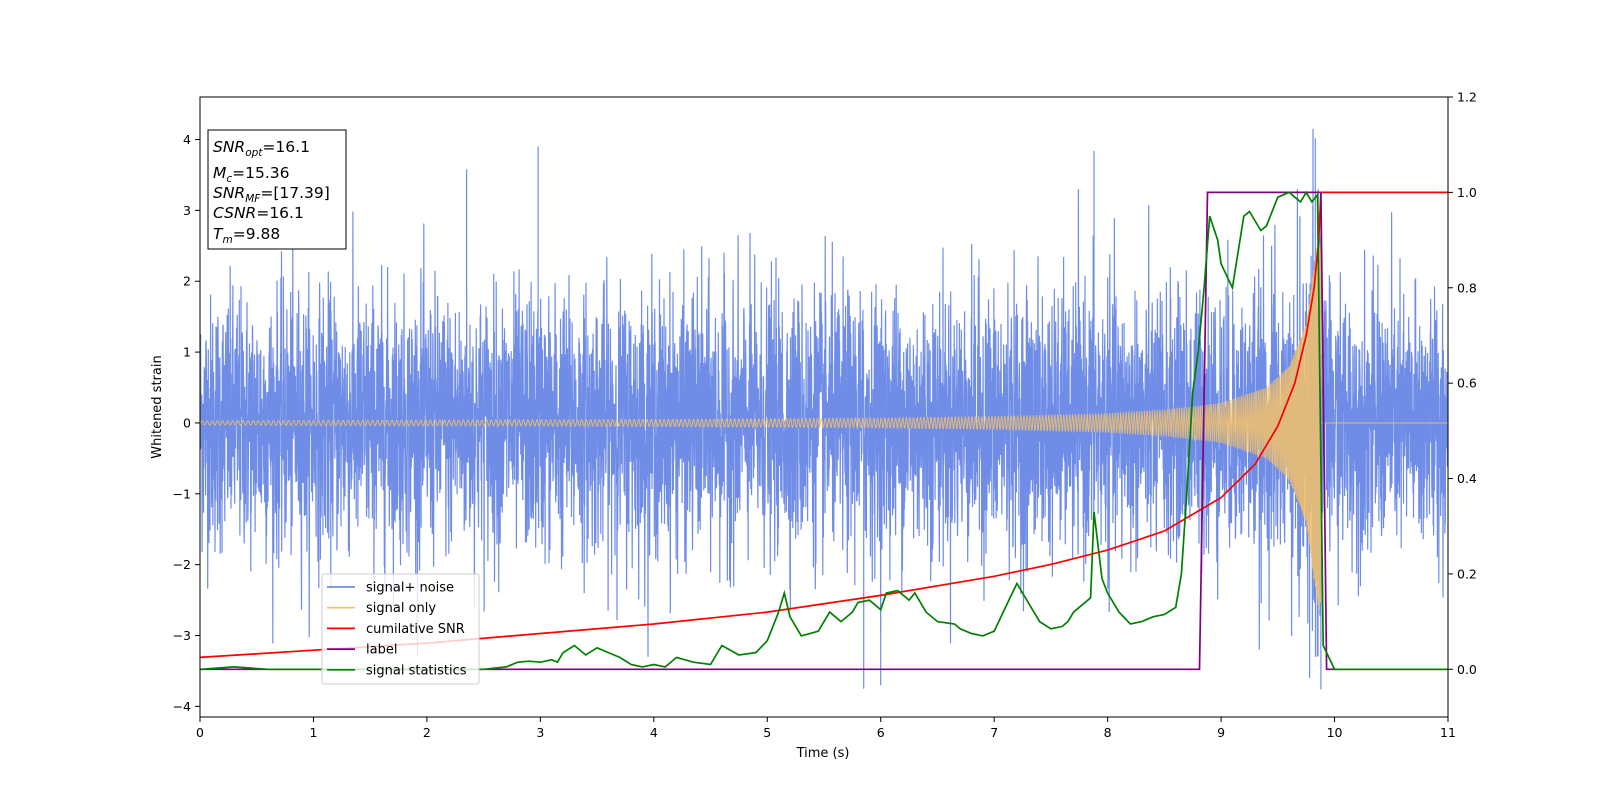 The image size is (1600, 804). Describe the element at coordinates (410, 588) in the screenshot. I see `legend-label: signal+ noise` at that location.